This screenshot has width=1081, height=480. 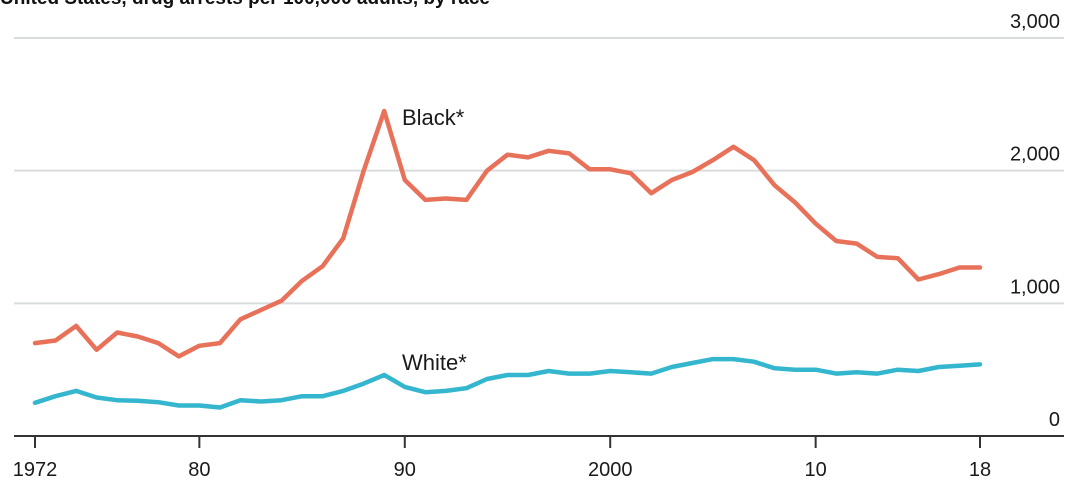 I want to click on x-tick-label: 2000, so click(x=610, y=469).